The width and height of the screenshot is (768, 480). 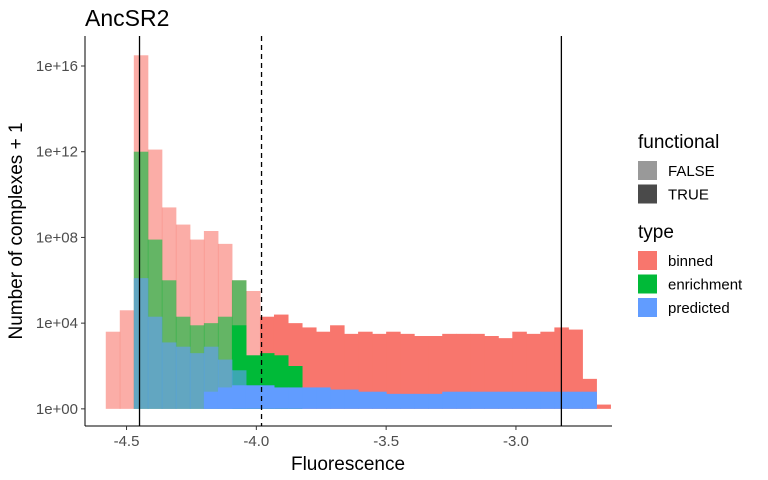 I want to click on legend-label-binned: binned, so click(x=690, y=261).